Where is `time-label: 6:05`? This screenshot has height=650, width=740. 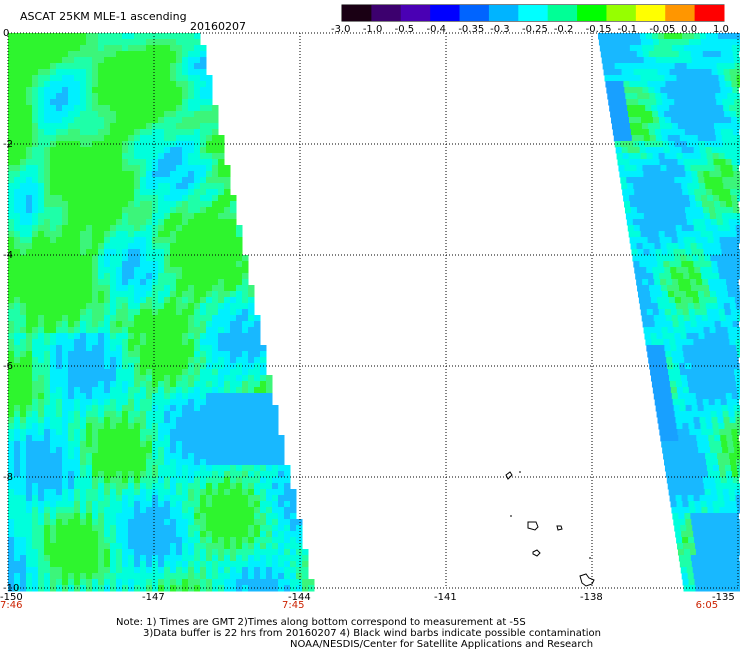
time-label: 6:05 is located at coordinates (707, 605).